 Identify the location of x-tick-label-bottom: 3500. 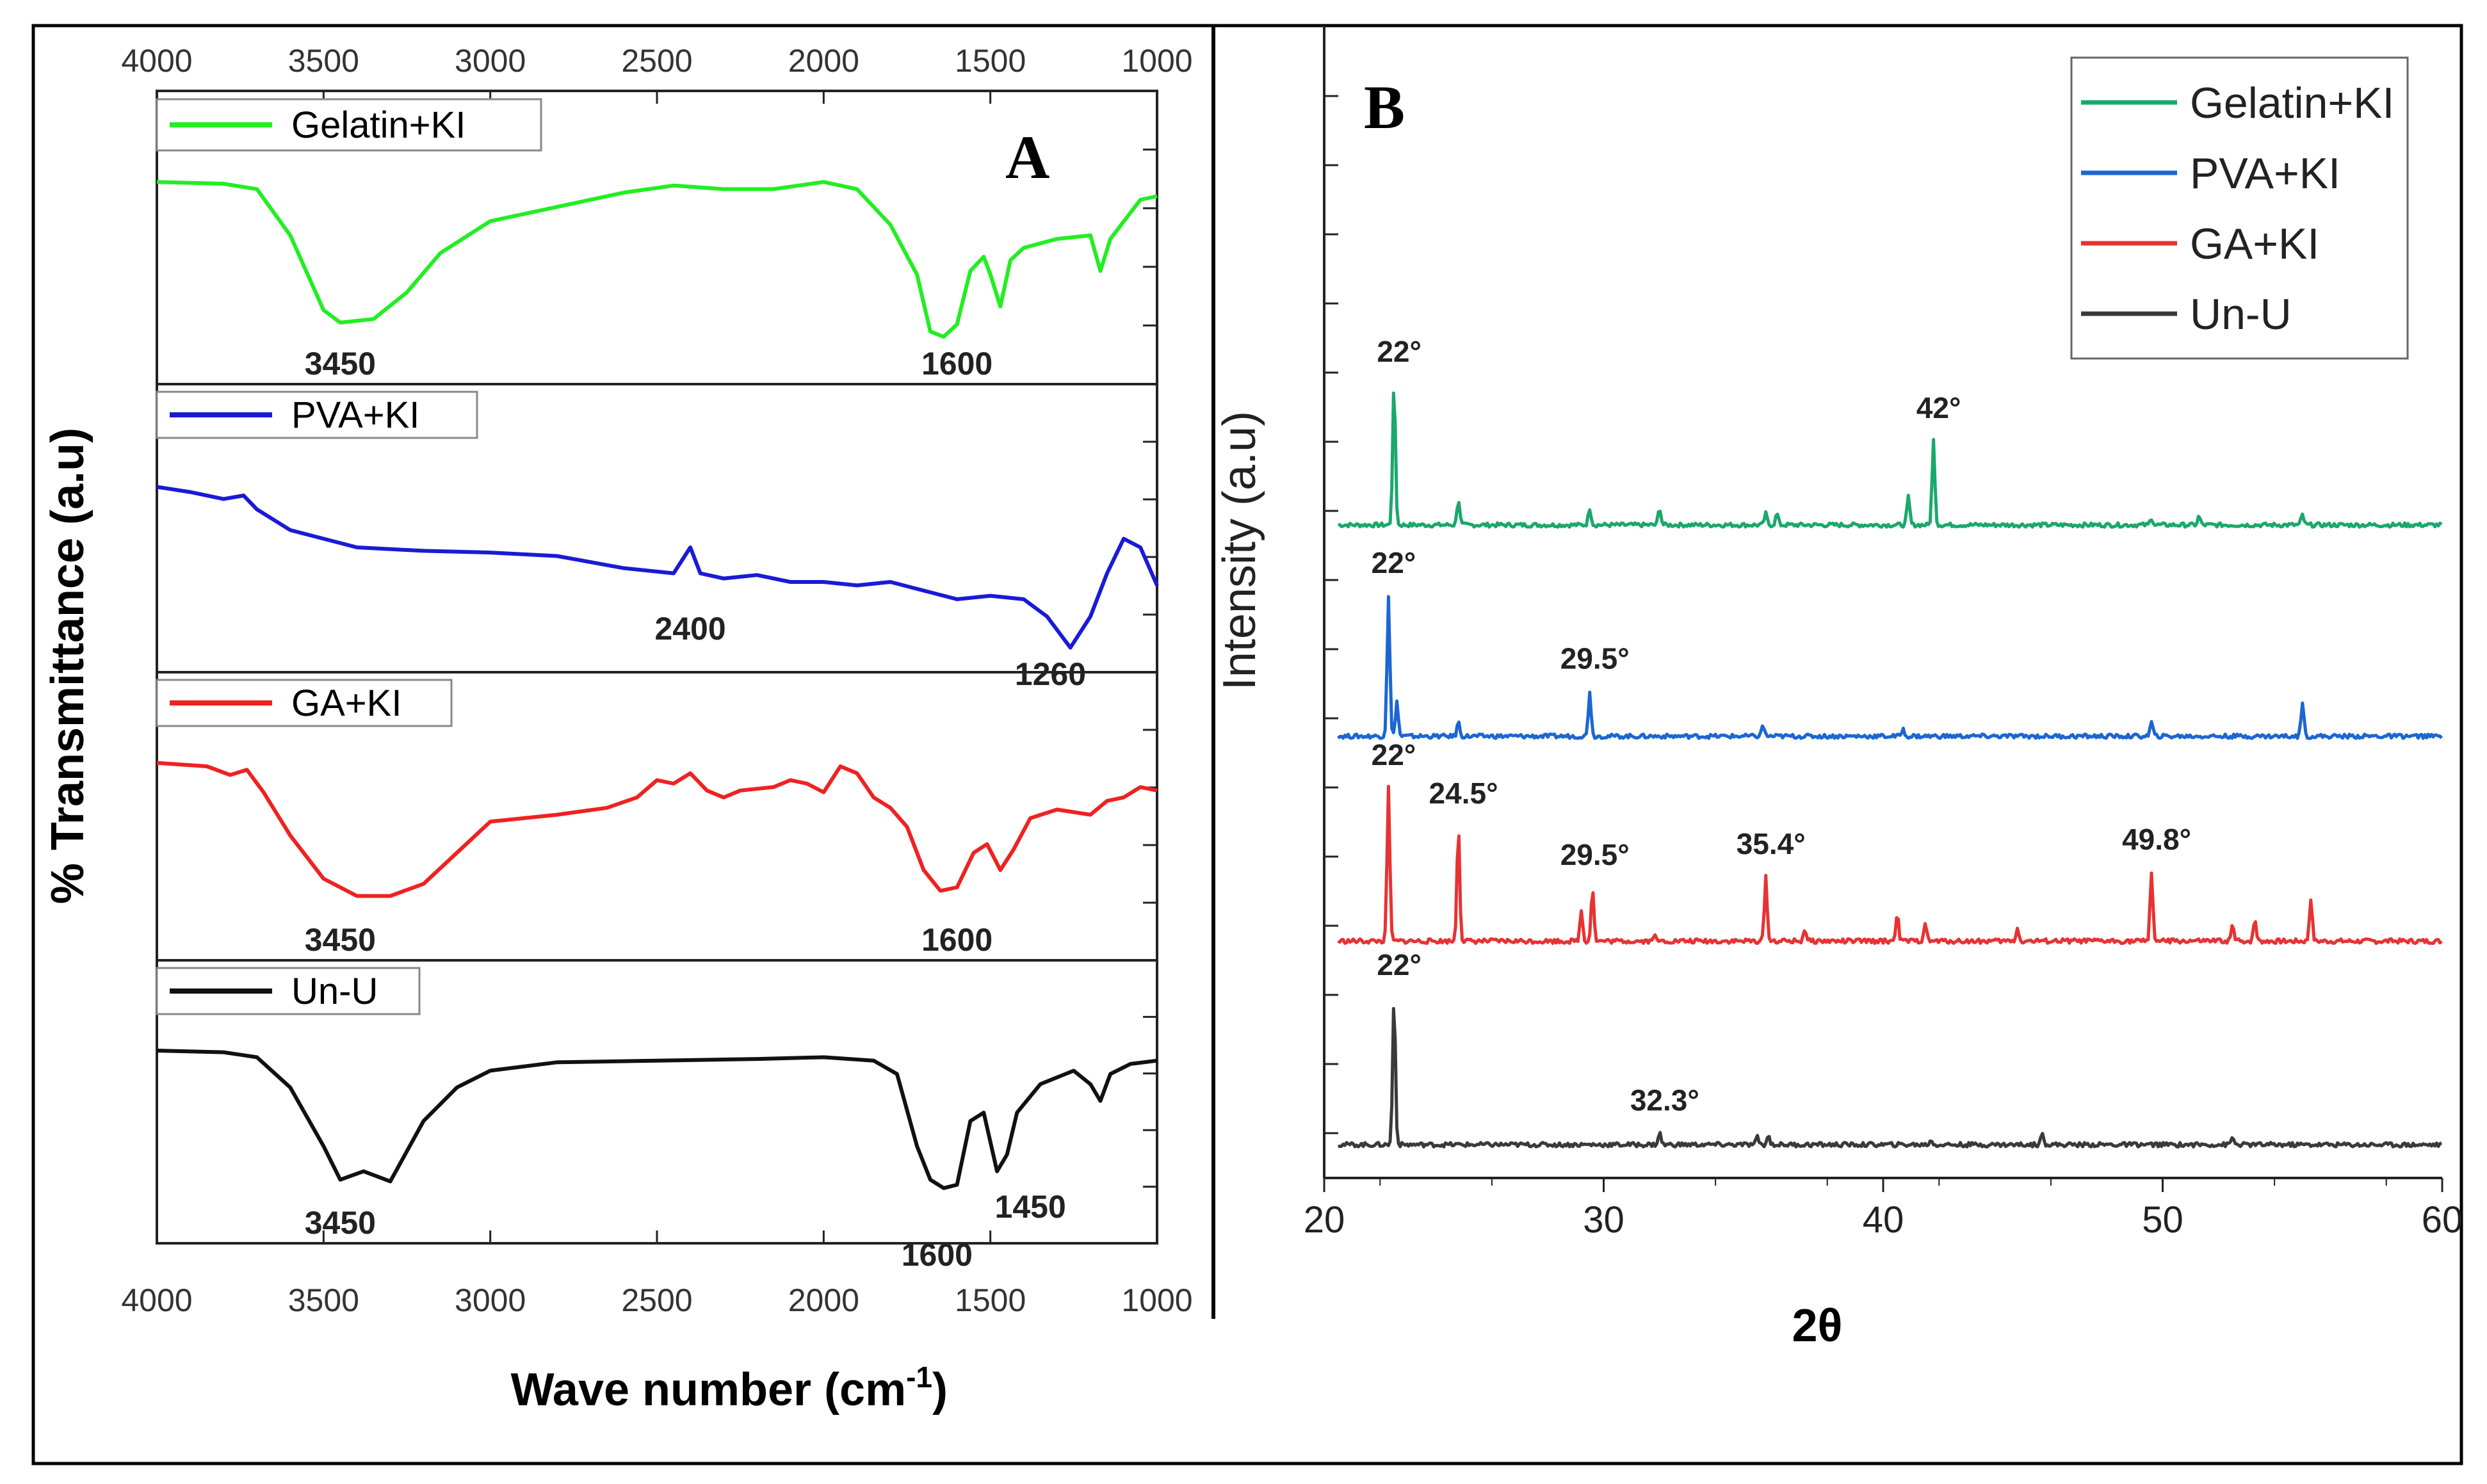
(323, 1300).